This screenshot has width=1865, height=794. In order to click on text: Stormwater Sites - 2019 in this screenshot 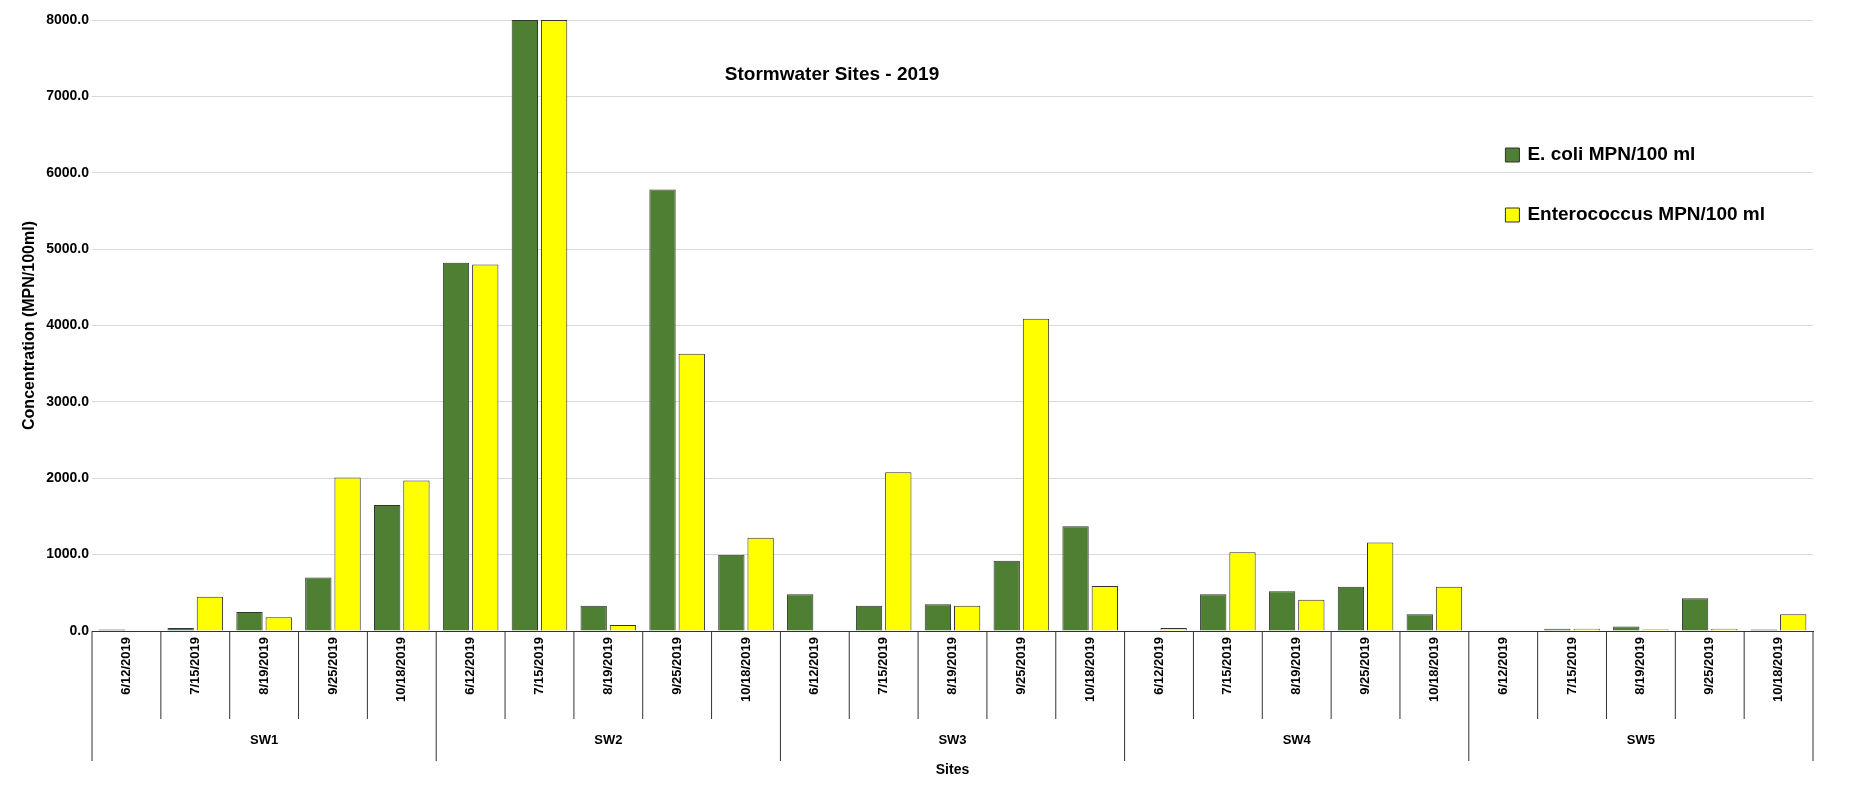, I will do `click(832, 74)`.